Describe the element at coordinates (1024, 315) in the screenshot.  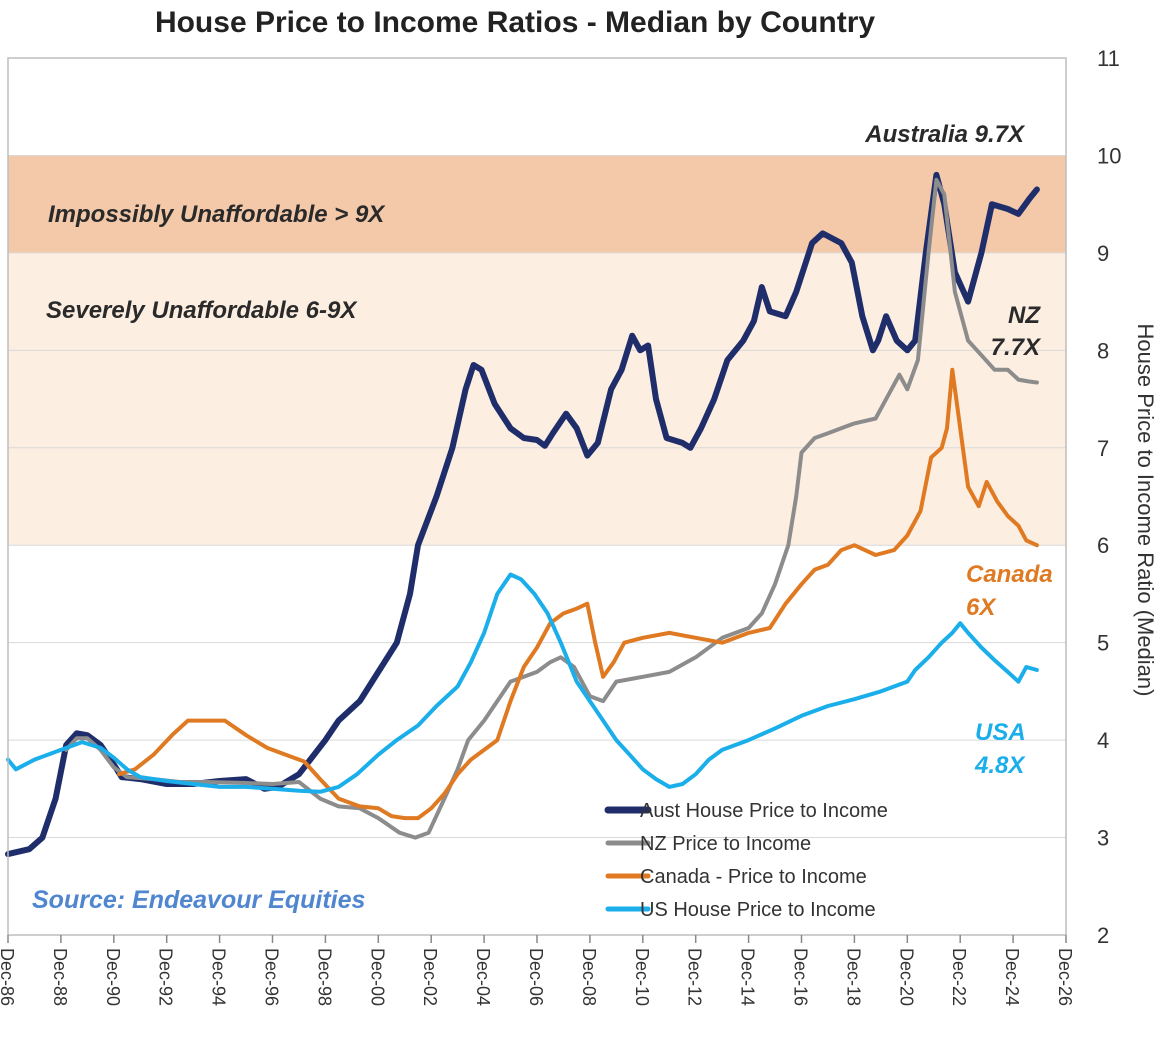
I see `annotation-nz-line-0: NZ` at that location.